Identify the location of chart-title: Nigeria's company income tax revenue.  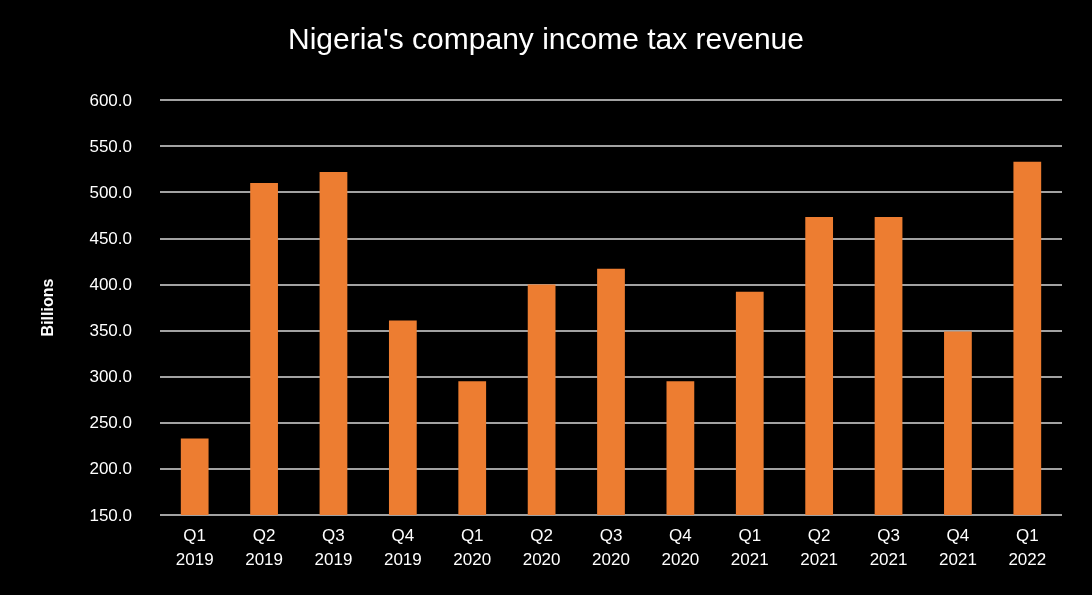
(546, 38).